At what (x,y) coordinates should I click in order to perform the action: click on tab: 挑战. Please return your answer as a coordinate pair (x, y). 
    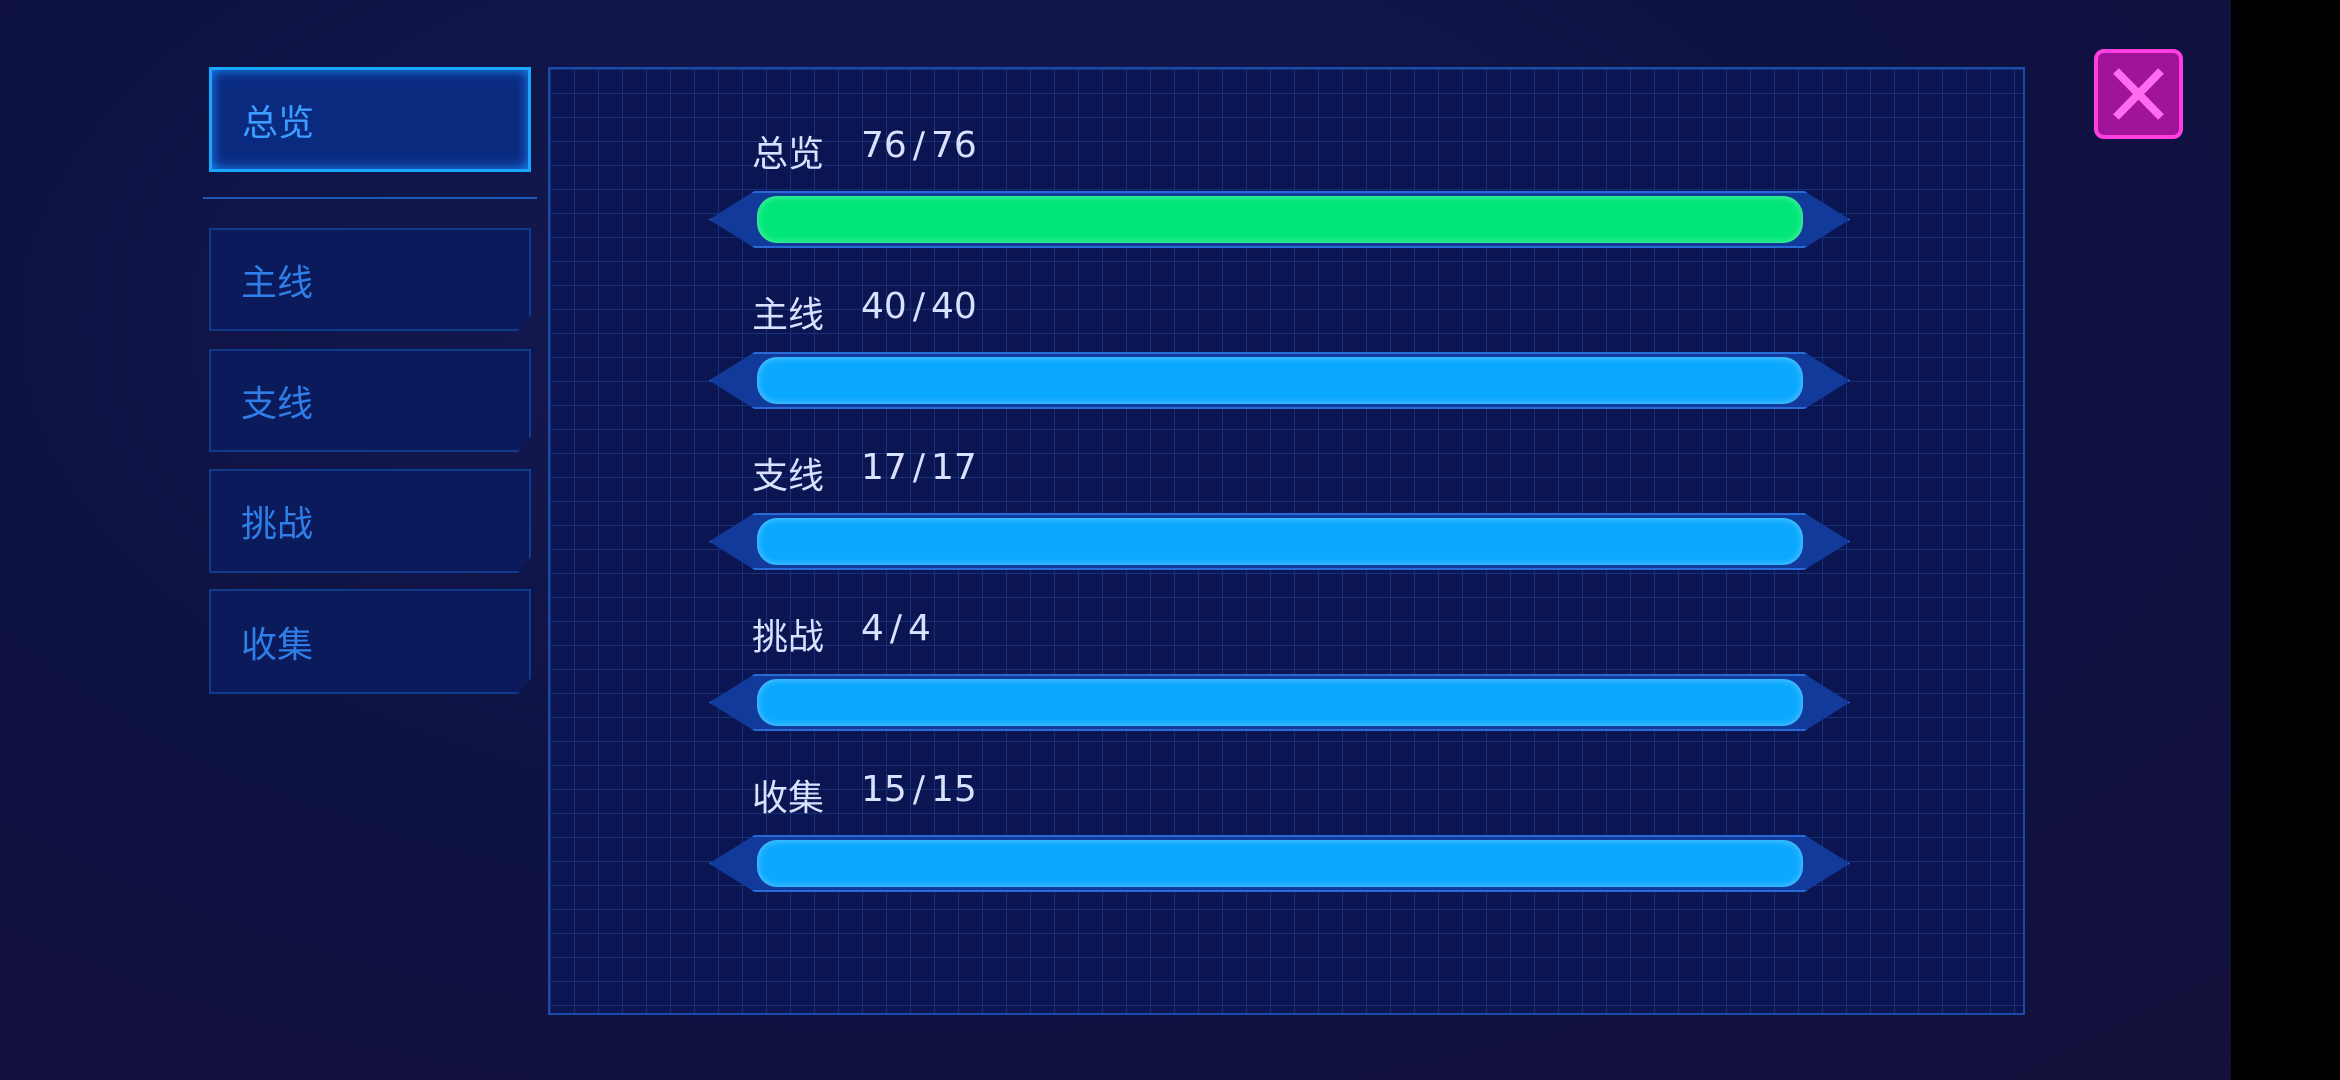
    Looking at the image, I should click on (370, 521).